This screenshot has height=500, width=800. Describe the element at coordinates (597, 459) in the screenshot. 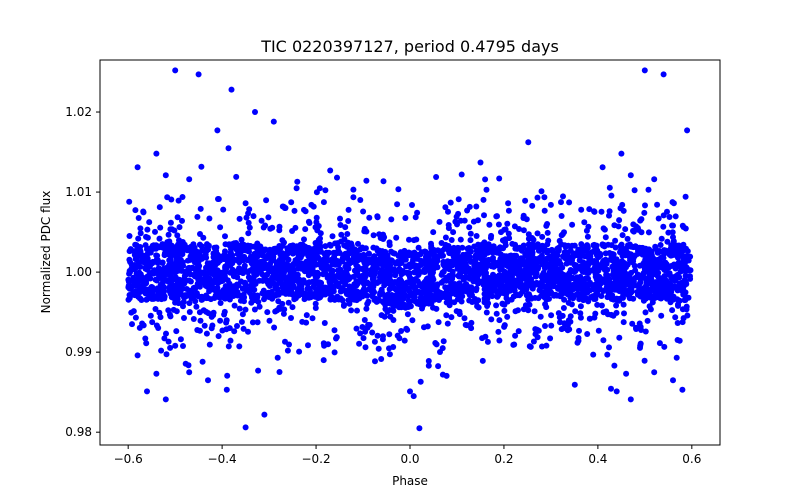

I see `x-tick-label: 0.4` at that location.